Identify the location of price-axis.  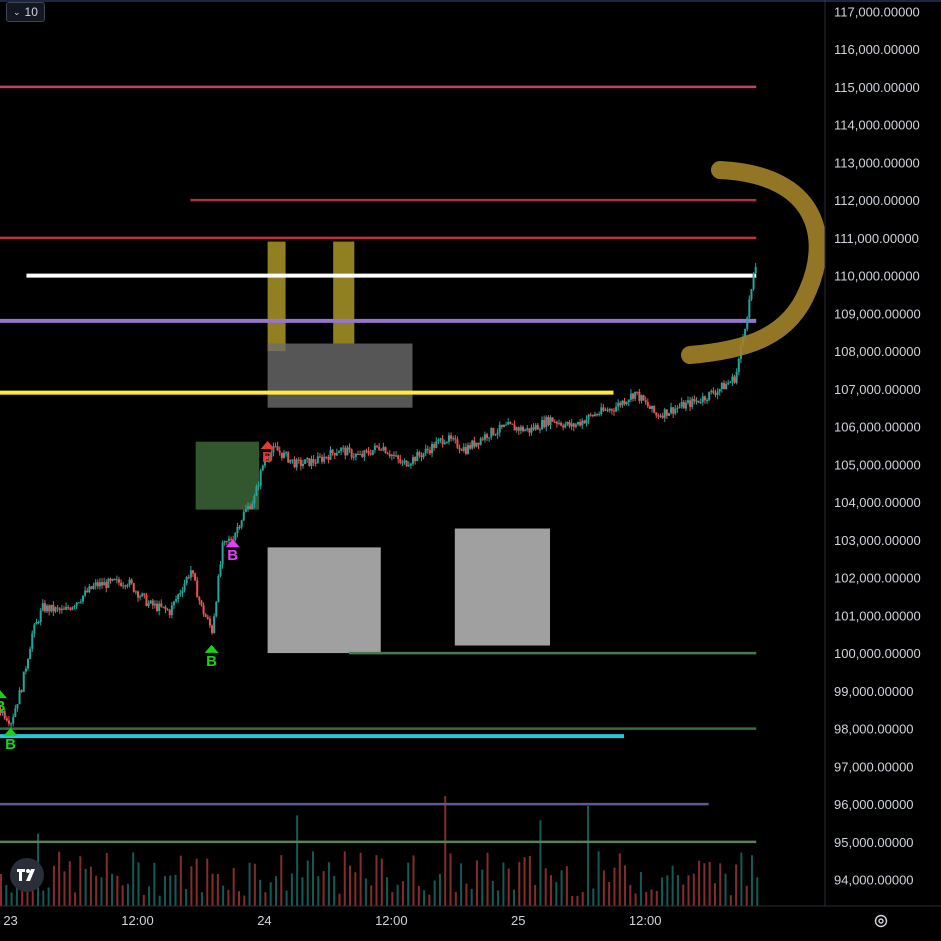
(883, 453).